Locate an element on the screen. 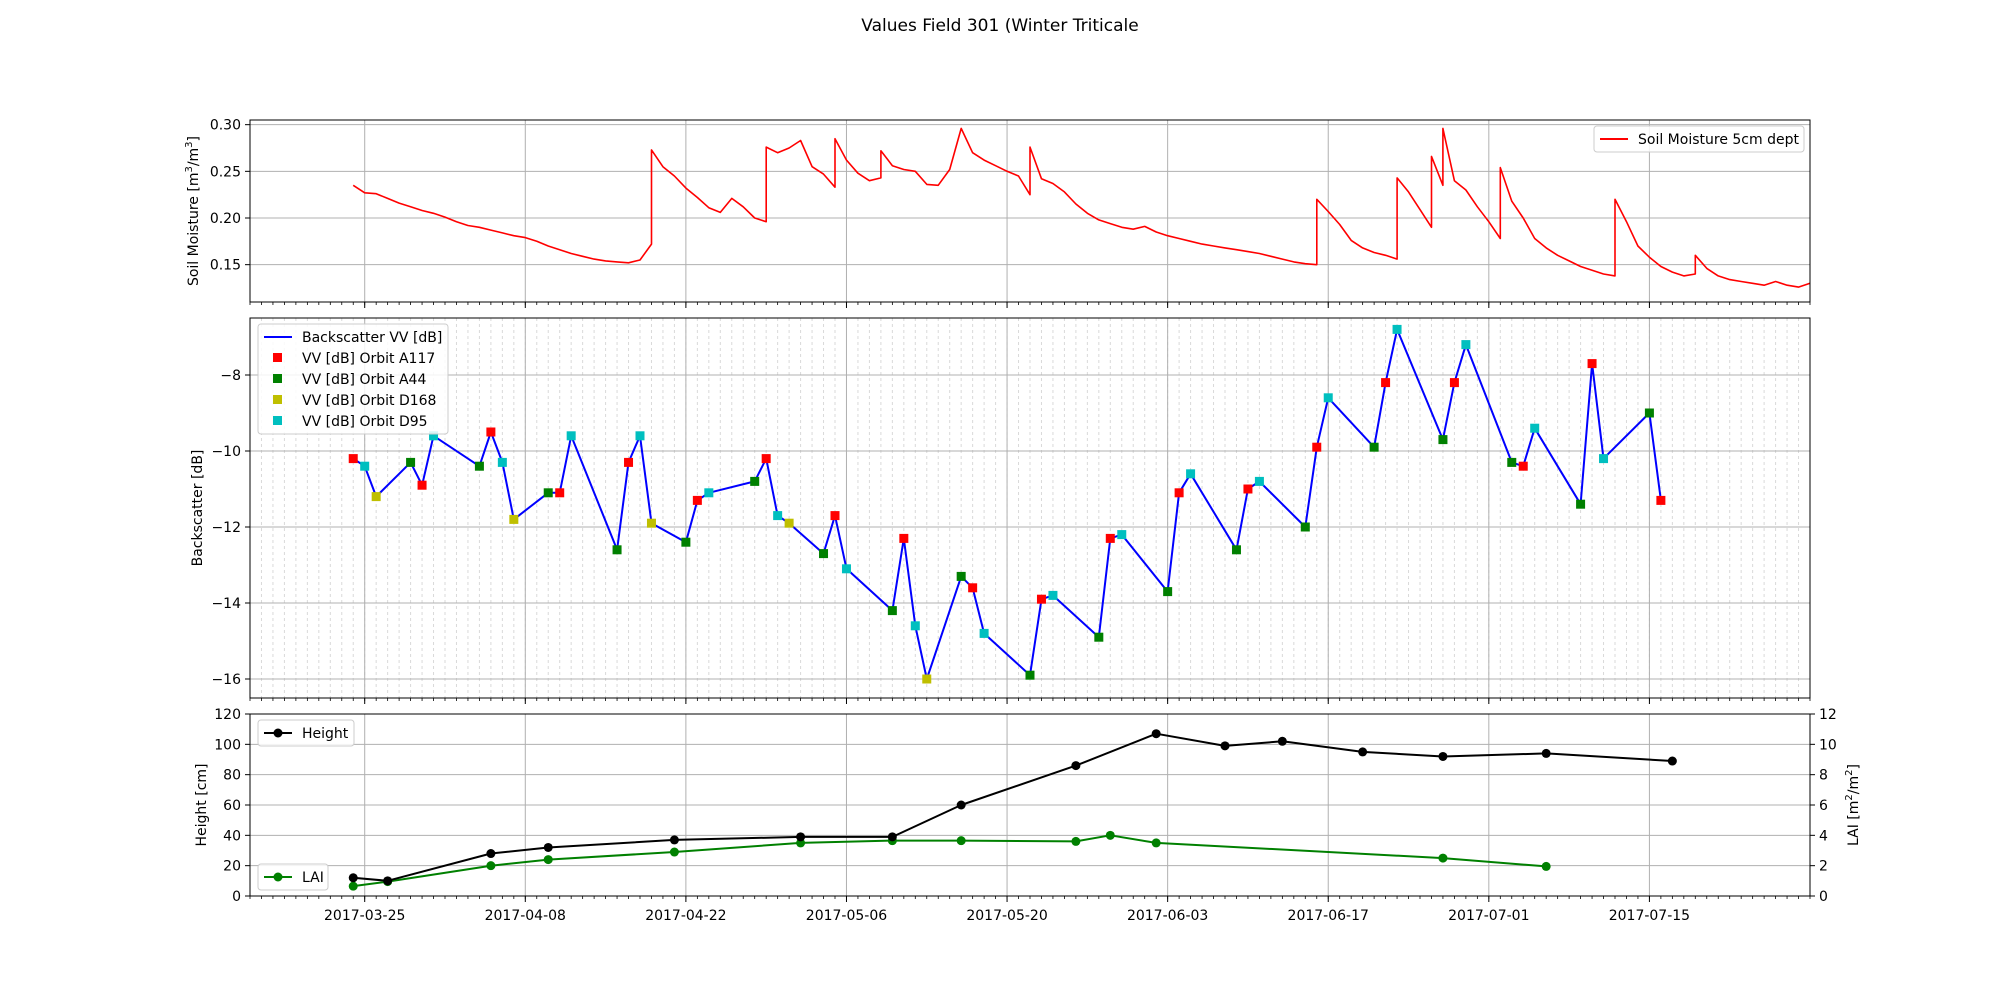 This screenshot has height=1000, width=2000. height-y-tick-label: 40 is located at coordinates (232, 836).